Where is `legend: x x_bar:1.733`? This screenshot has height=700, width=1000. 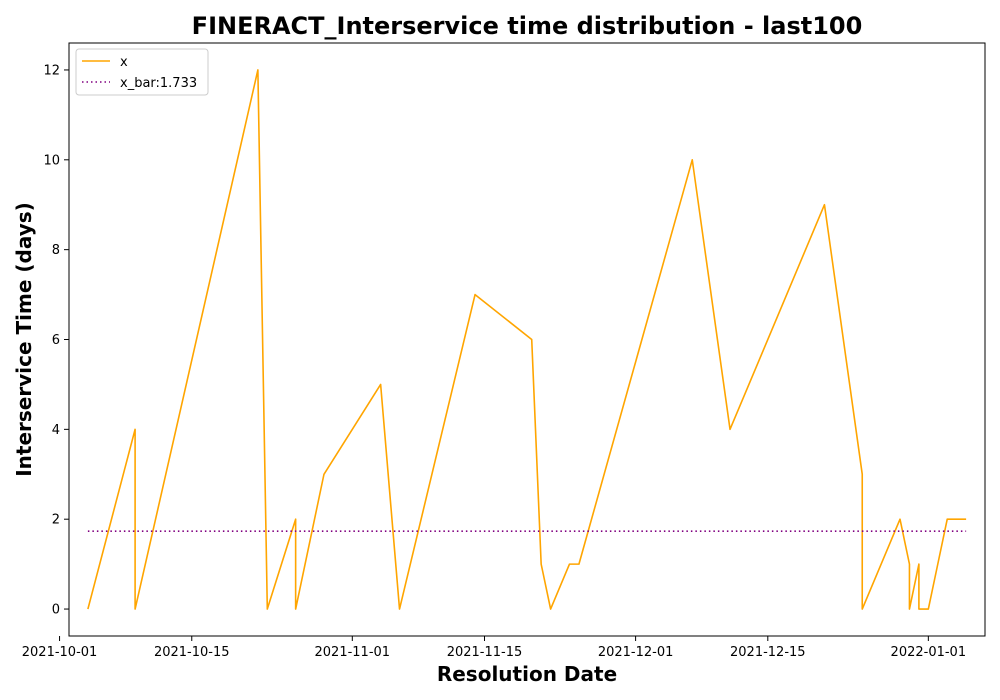 legend: x x_bar:1.733 is located at coordinates (142, 72).